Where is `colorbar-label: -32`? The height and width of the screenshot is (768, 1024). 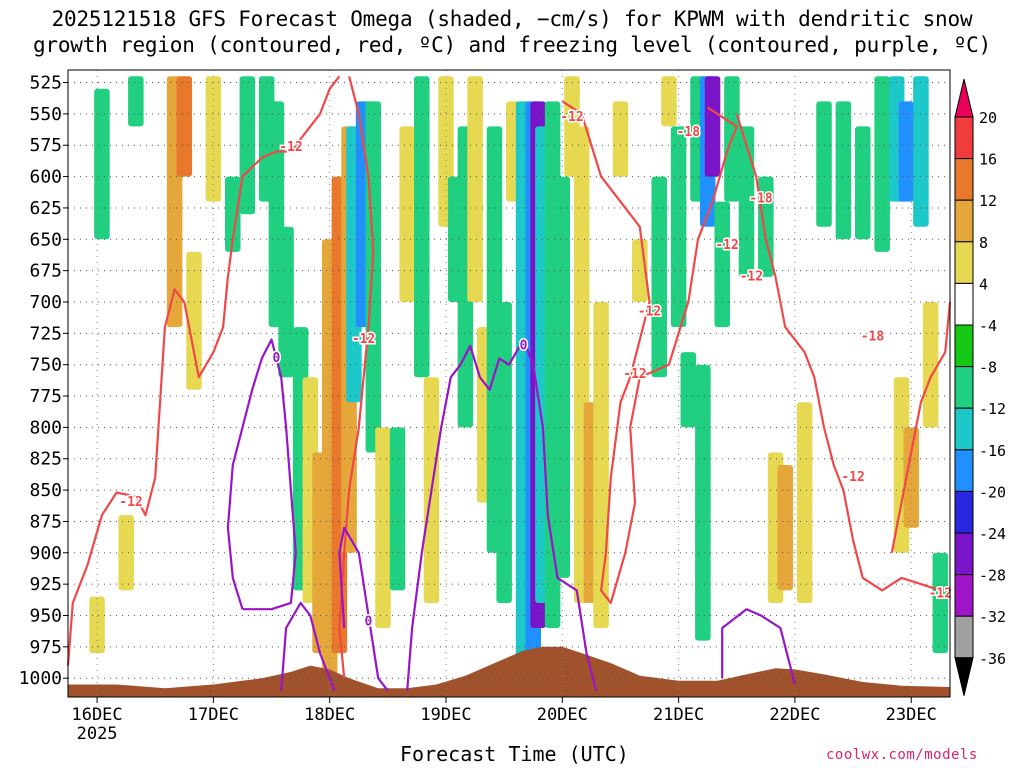
colorbar-label: -32 is located at coordinates (992, 617).